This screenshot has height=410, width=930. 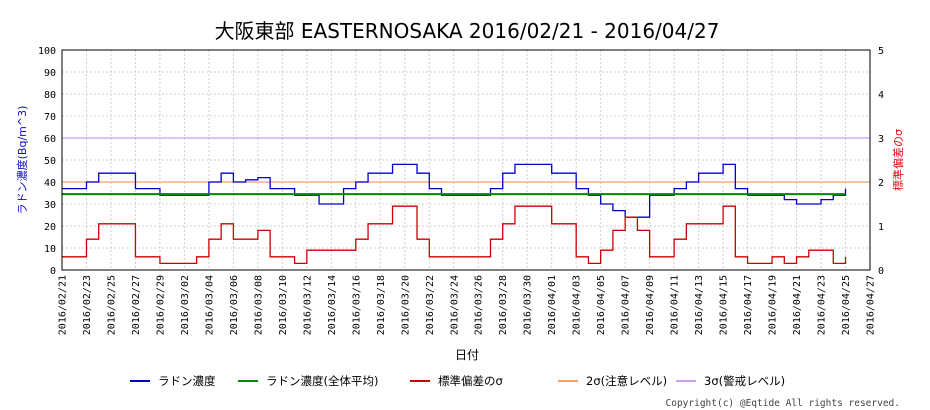 What do you see at coordinates (881, 183) in the screenshot?
I see `y-tick-label-right: 2` at bounding box center [881, 183].